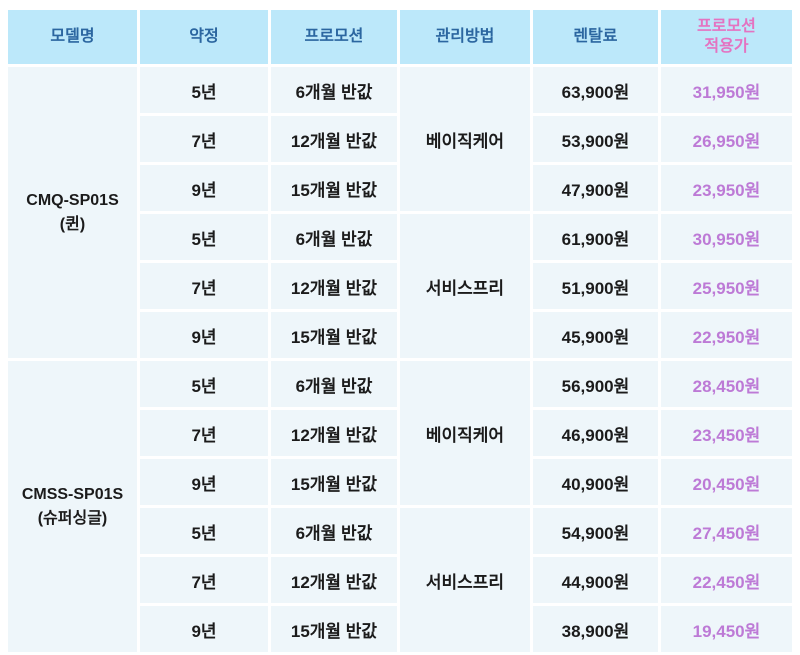 This screenshot has width=800, height=655. What do you see at coordinates (726, 531) in the screenshot?
I see `promo-price-cell: 27,450원` at bounding box center [726, 531].